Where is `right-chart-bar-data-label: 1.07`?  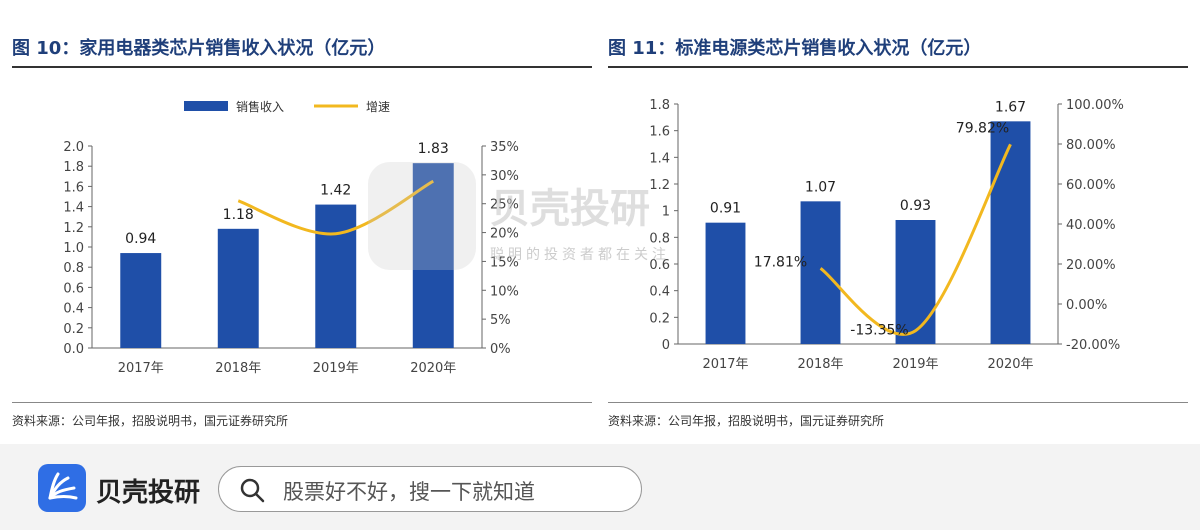 right-chart-bar-data-label: 1.07 is located at coordinates (820, 187).